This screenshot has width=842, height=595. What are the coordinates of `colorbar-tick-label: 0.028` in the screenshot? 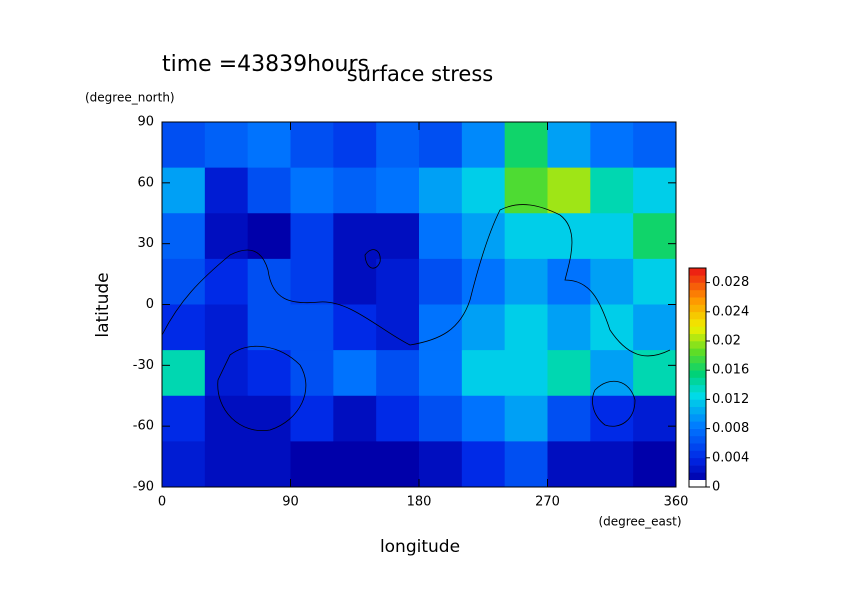 It's located at (730, 282).